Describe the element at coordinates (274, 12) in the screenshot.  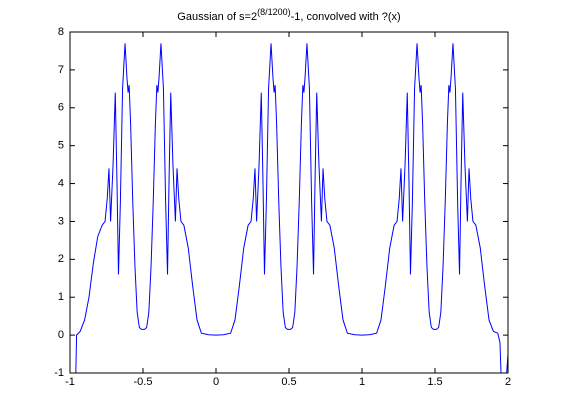
I see `title-superscript: (8/1200)` at that location.